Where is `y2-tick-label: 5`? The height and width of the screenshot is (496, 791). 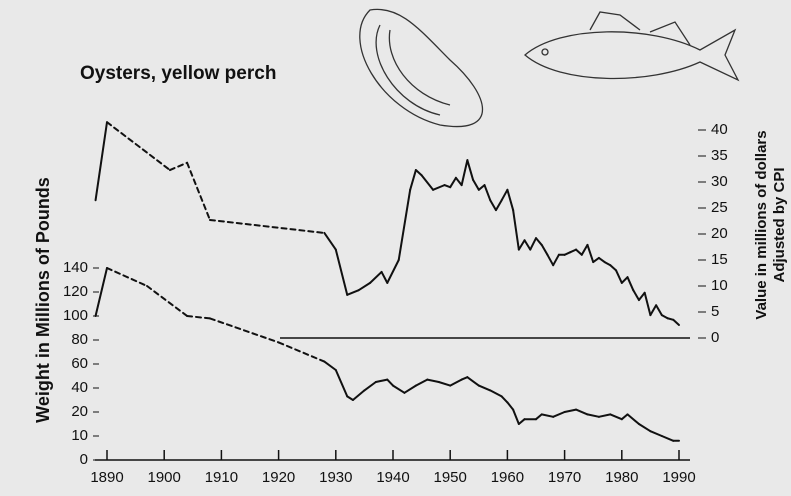 y2-tick-label: 5 is located at coordinates (715, 311).